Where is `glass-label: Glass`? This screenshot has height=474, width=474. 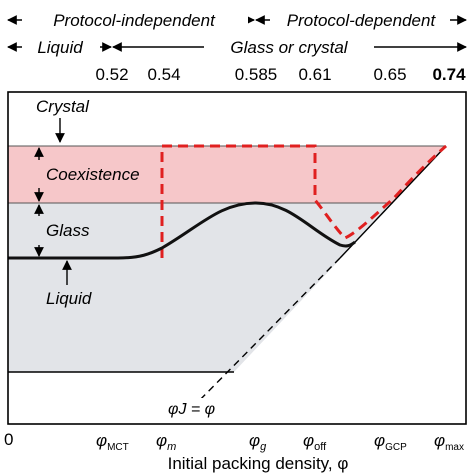 glass-label: Glass is located at coordinates (68, 230).